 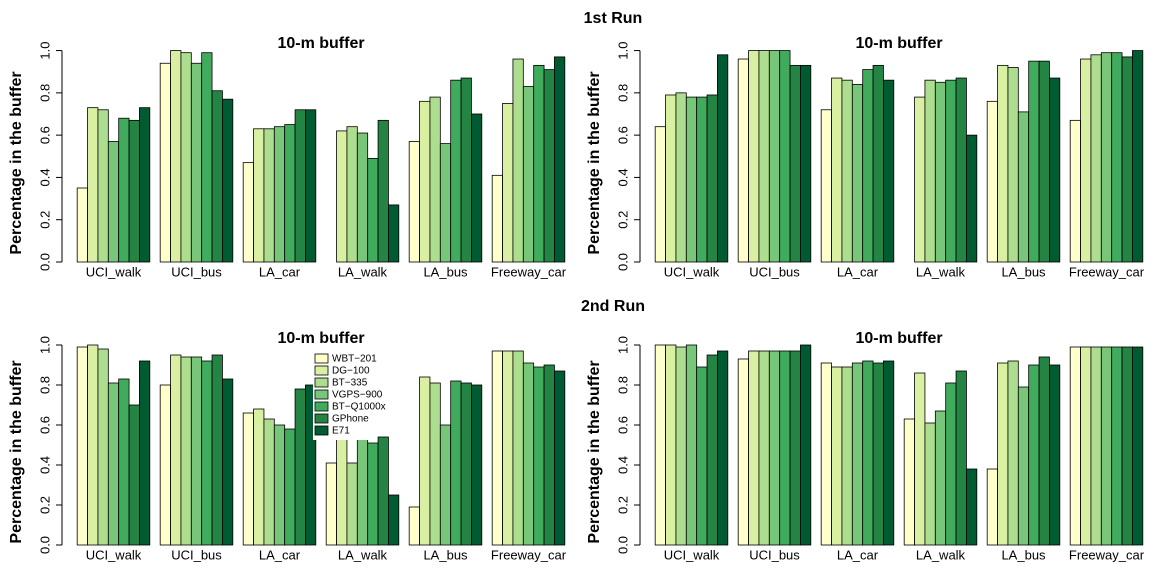 I want to click on x-tick-label: Freeway_car, so click(x=529, y=271).